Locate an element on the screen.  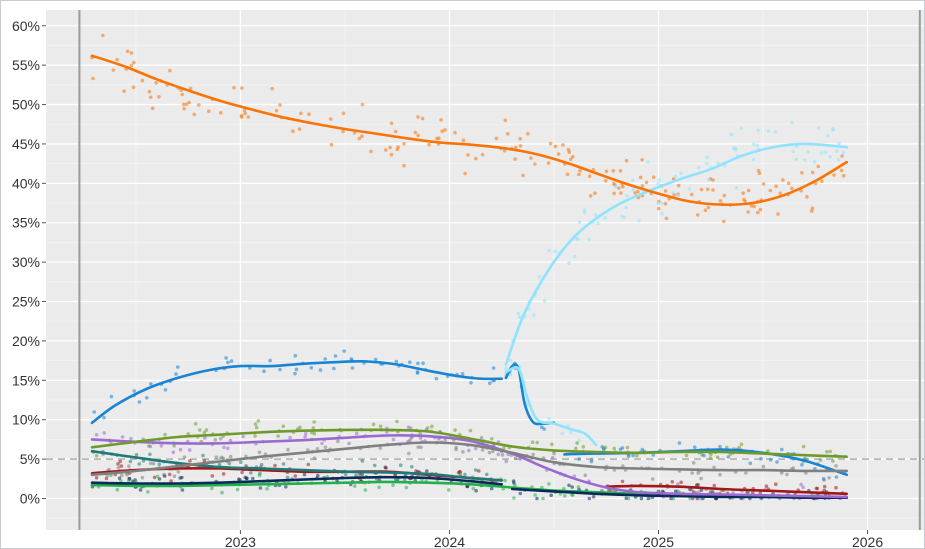
series-line-purple is located at coordinates (469, 466).